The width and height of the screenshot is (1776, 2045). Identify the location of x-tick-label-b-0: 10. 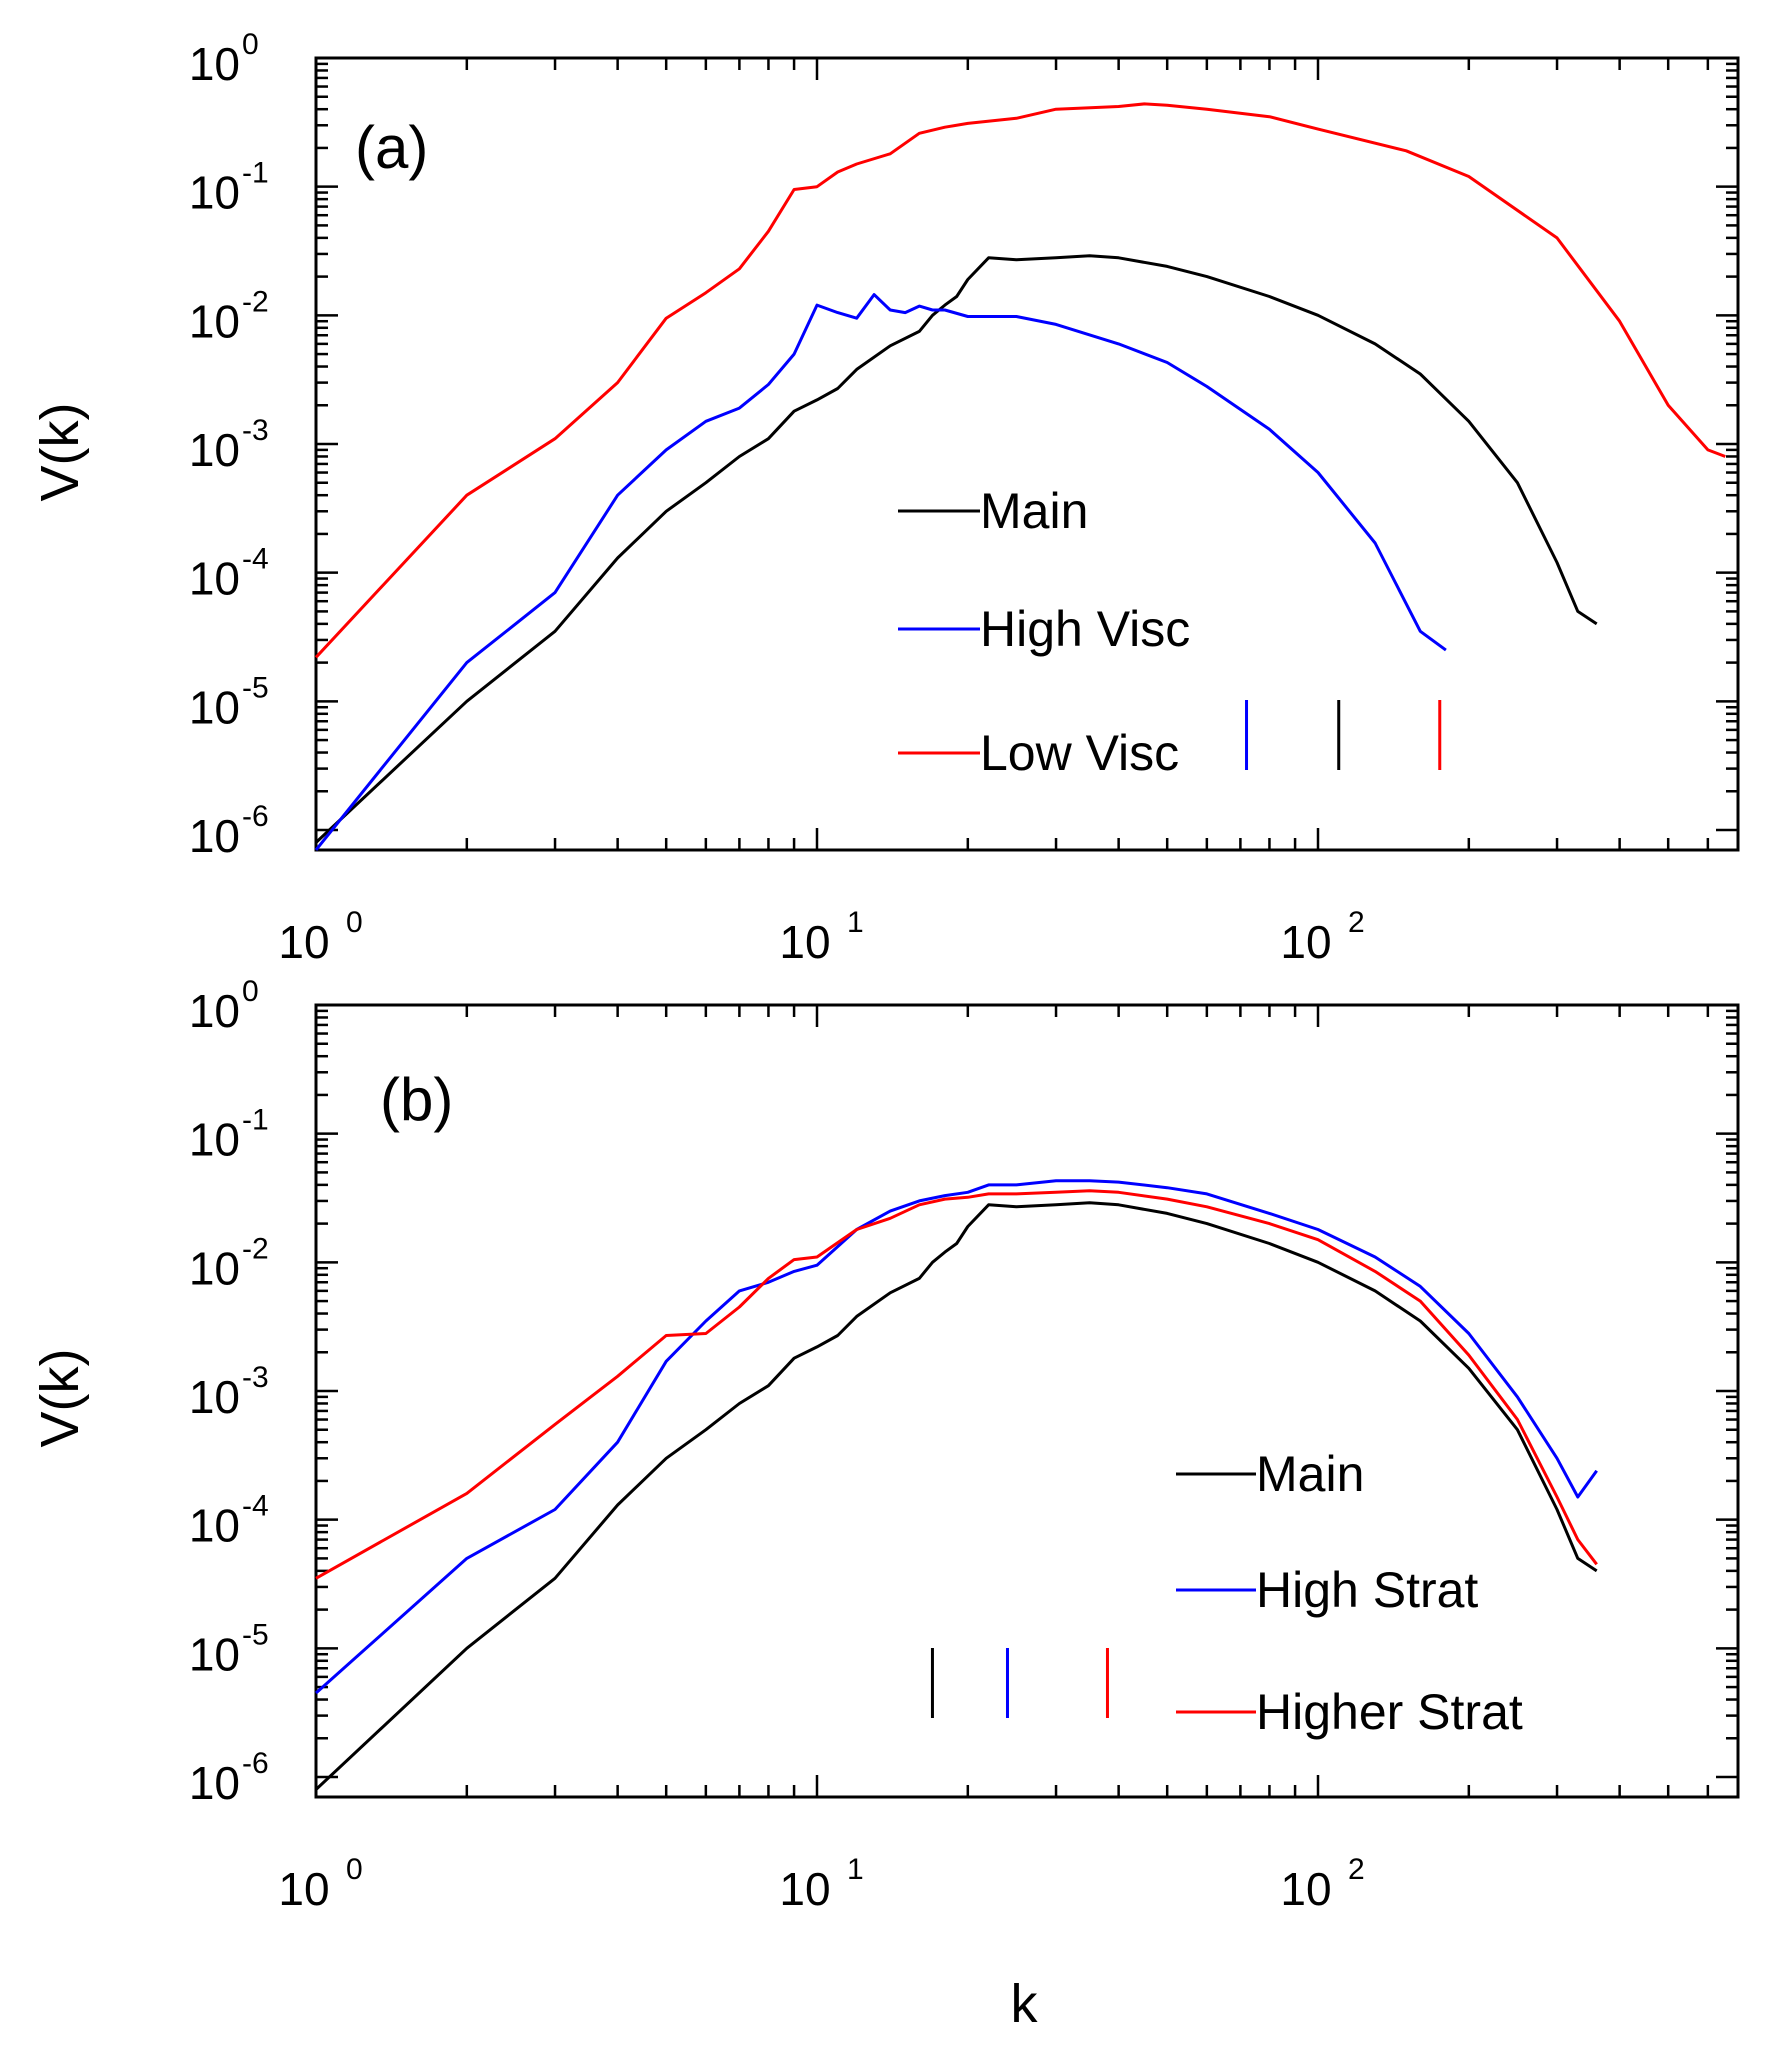
(303, 1889).